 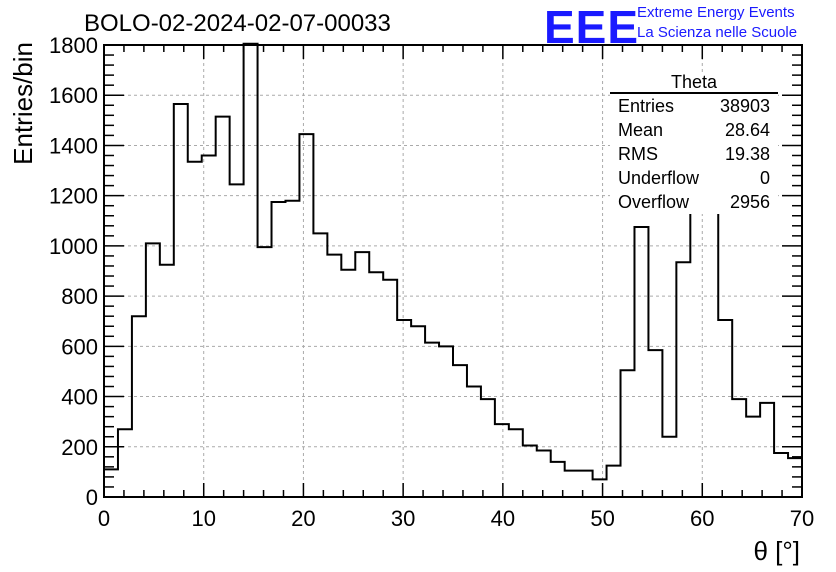 I want to click on y-tick-label: 600, so click(x=79, y=346).